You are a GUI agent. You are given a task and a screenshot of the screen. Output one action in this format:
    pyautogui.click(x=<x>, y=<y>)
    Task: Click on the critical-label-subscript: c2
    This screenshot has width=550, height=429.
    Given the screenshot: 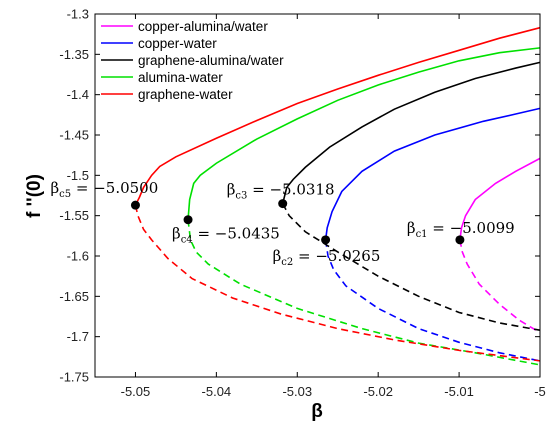 What is the action you would take?
    pyautogui.click(x=287, y=262)
    